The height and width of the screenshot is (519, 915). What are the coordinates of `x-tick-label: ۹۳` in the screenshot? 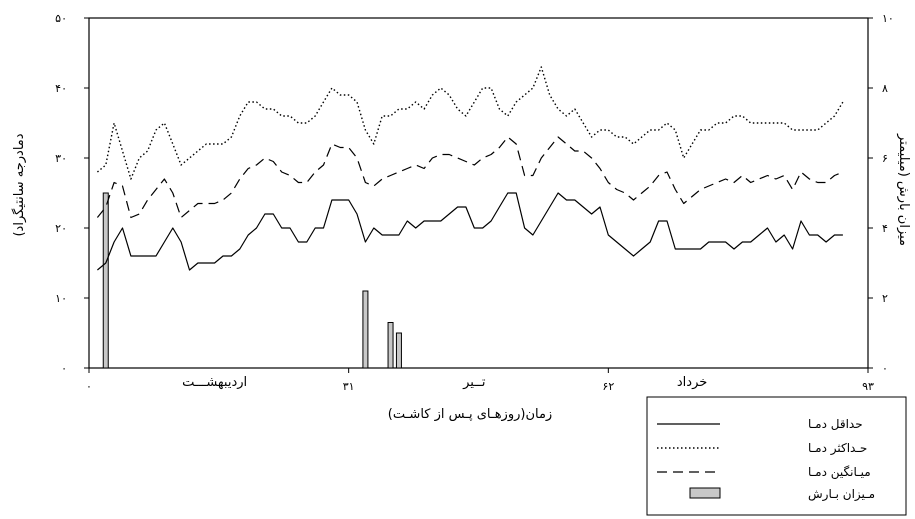 It's located at (868, 386).